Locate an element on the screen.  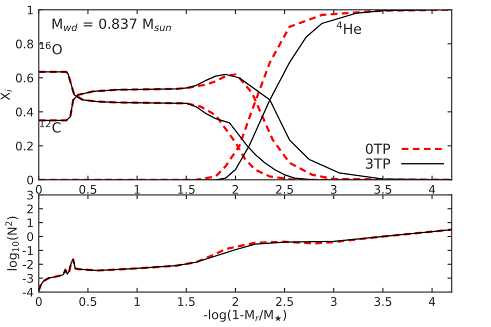
annotation: M$_{wd}$ = 0.837 M$_{sun}$ is located at coordinates (111, 25).